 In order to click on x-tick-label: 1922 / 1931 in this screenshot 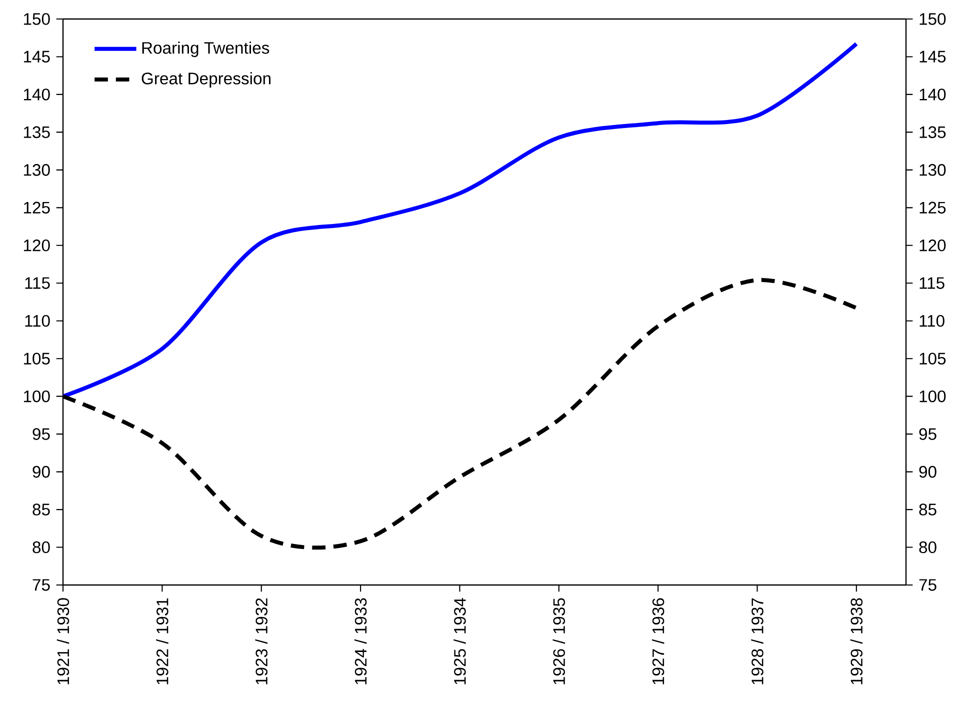, I will do `click(162, 641)`.